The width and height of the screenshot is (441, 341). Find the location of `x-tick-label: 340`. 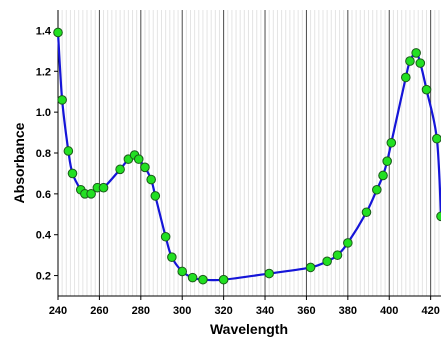

x-tick-label: 340 is located at coordinates (265, 311).